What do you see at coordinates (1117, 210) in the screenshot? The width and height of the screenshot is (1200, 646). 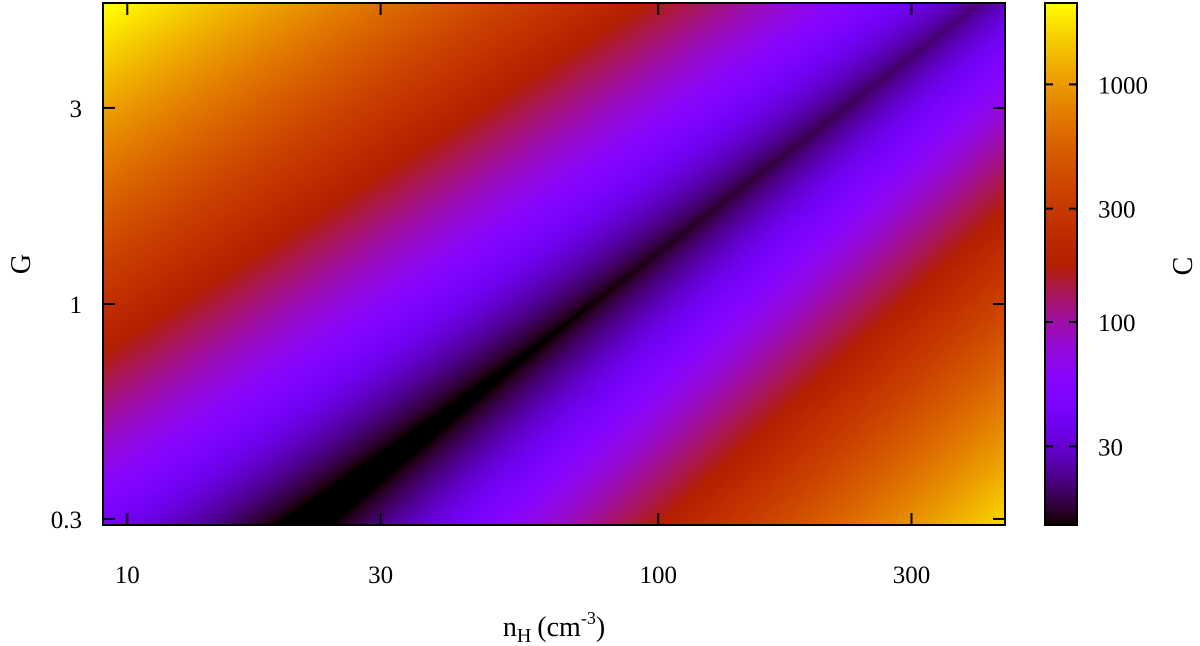 I see `colorbar-tick-label: 300` at bounding box center [1117, 210].